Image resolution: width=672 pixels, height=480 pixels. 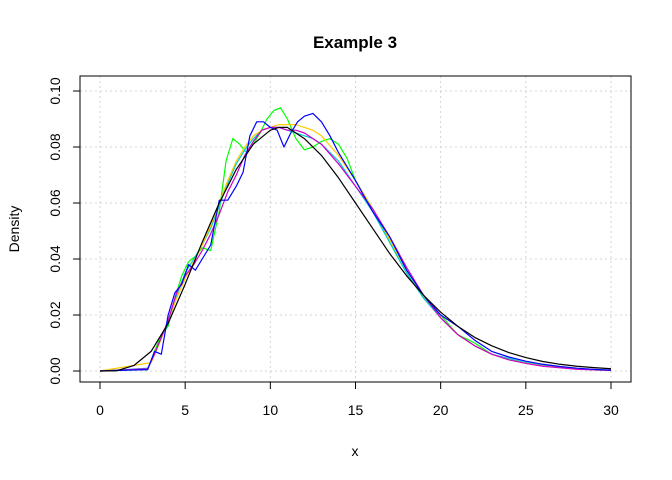 What do you see at coordinates (55, 90) in the screenshot?
I see `y-tick-label: 0.10` at bounding box center [55, 90].